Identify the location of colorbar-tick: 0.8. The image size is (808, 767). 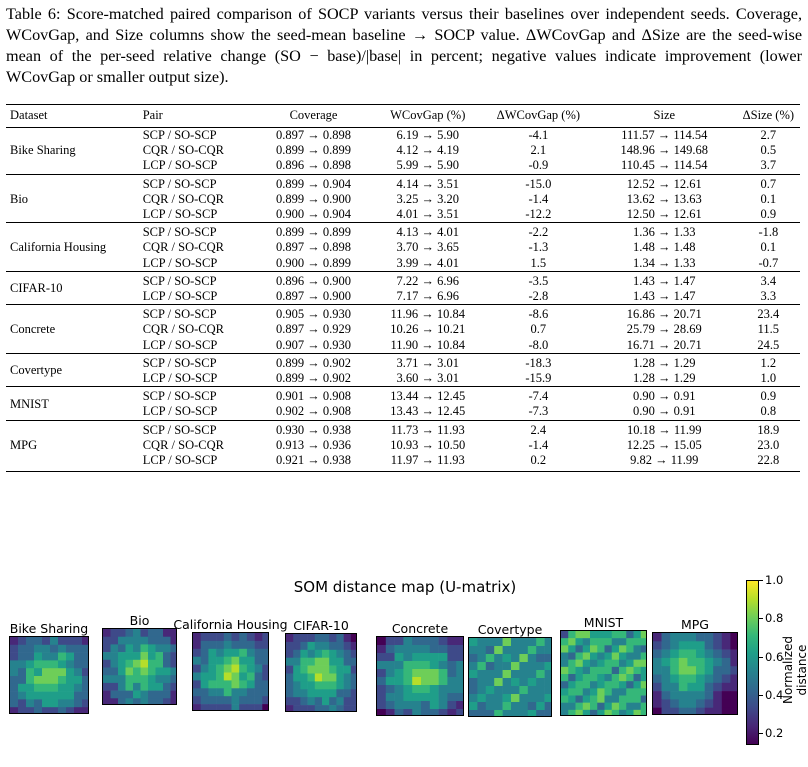
(771, 618).